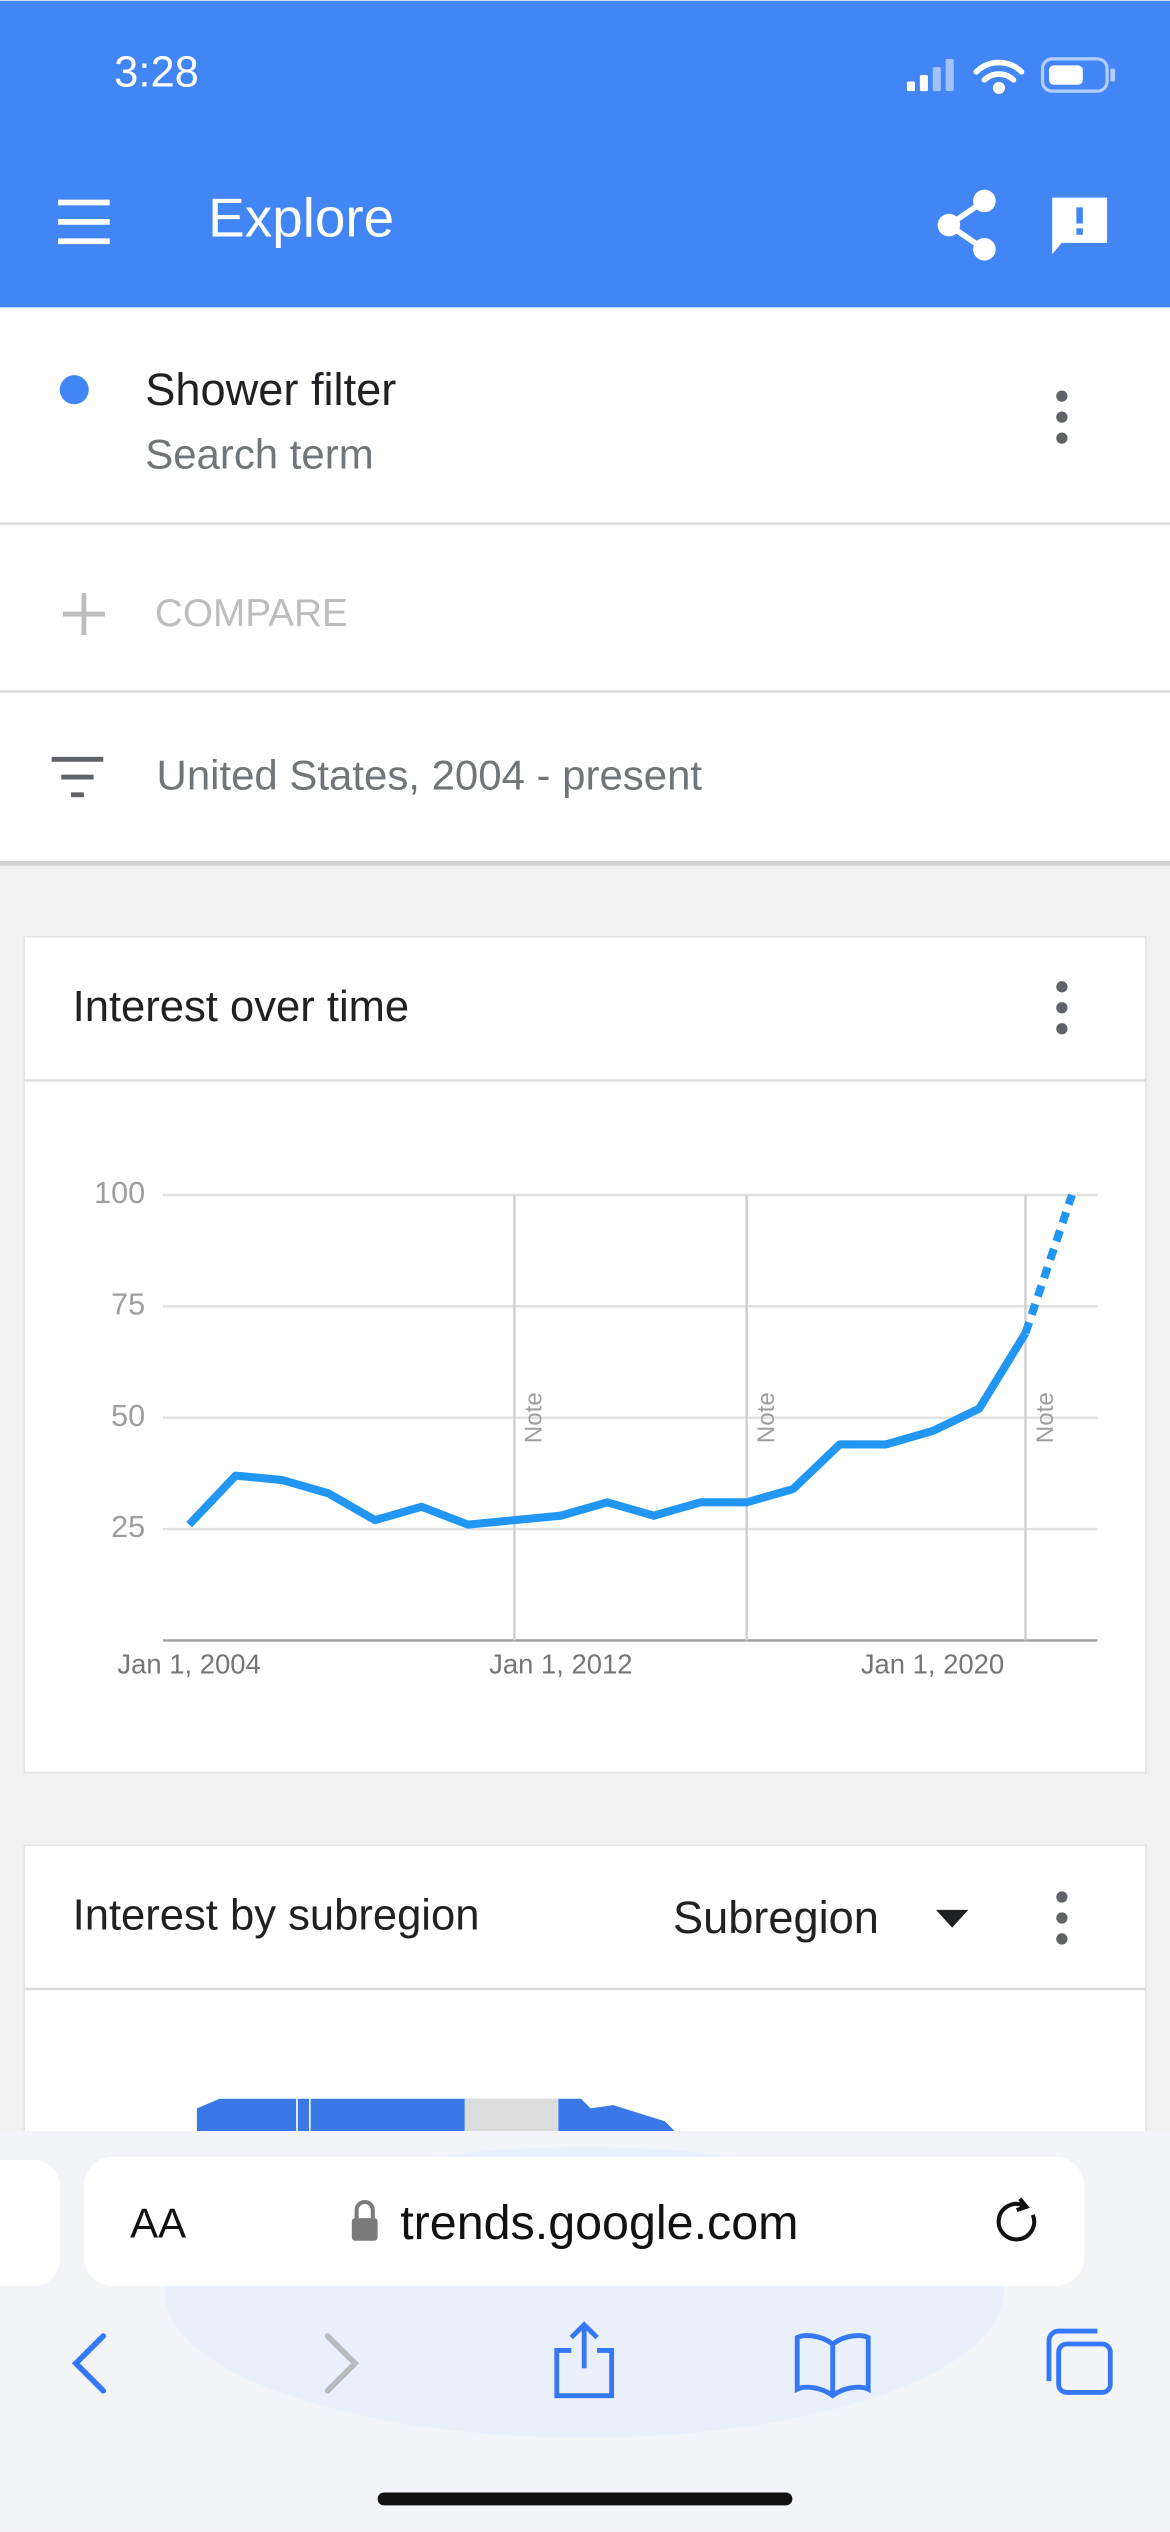 Image resolution: width=1170 pixels, height=2532 pixels. I want to click on partial-line, so click(1048, 1264).